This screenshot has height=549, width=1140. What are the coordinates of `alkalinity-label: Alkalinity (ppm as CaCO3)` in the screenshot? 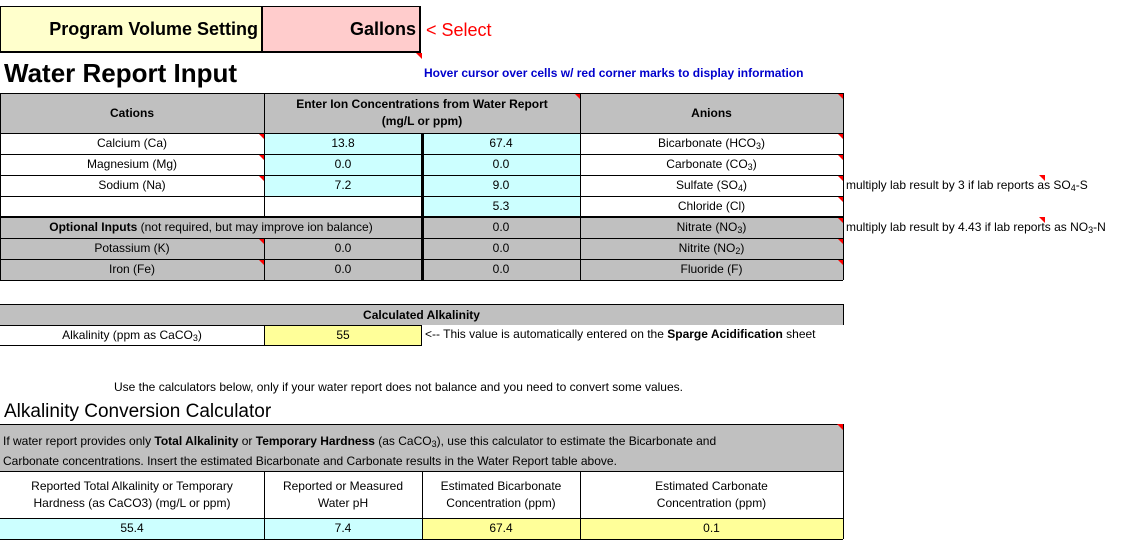 It's located at (132, 335).